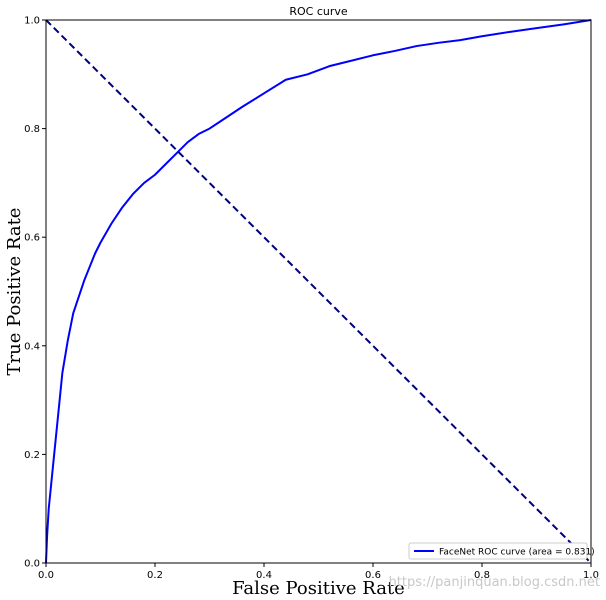 This screenshot has height=600, width=606. Describe the element at coordinates (14, 292) in the screenshot. I see `y-axis-label: True Positive Rate` at that location.